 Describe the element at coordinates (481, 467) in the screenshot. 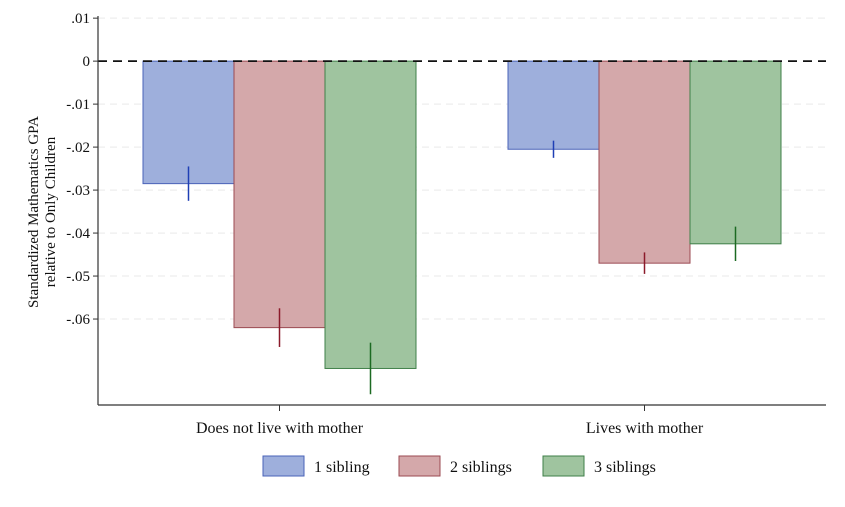

I see `legend-label: 2 siblings` at that location.